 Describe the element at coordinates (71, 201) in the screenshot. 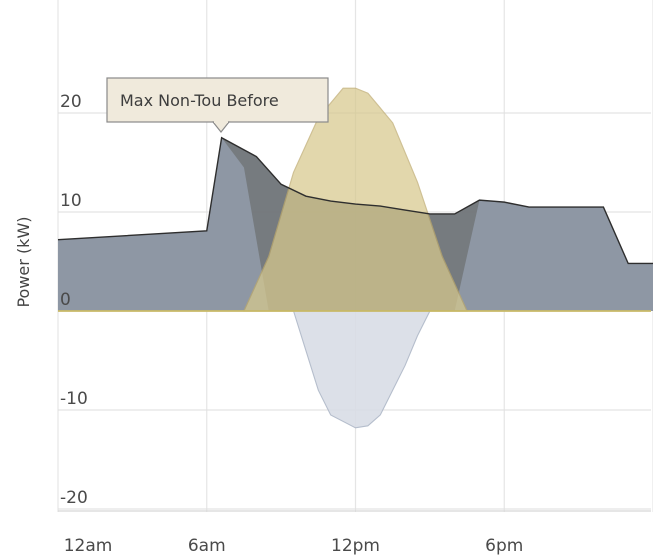

I see `y-tick-label: 10` at that location.